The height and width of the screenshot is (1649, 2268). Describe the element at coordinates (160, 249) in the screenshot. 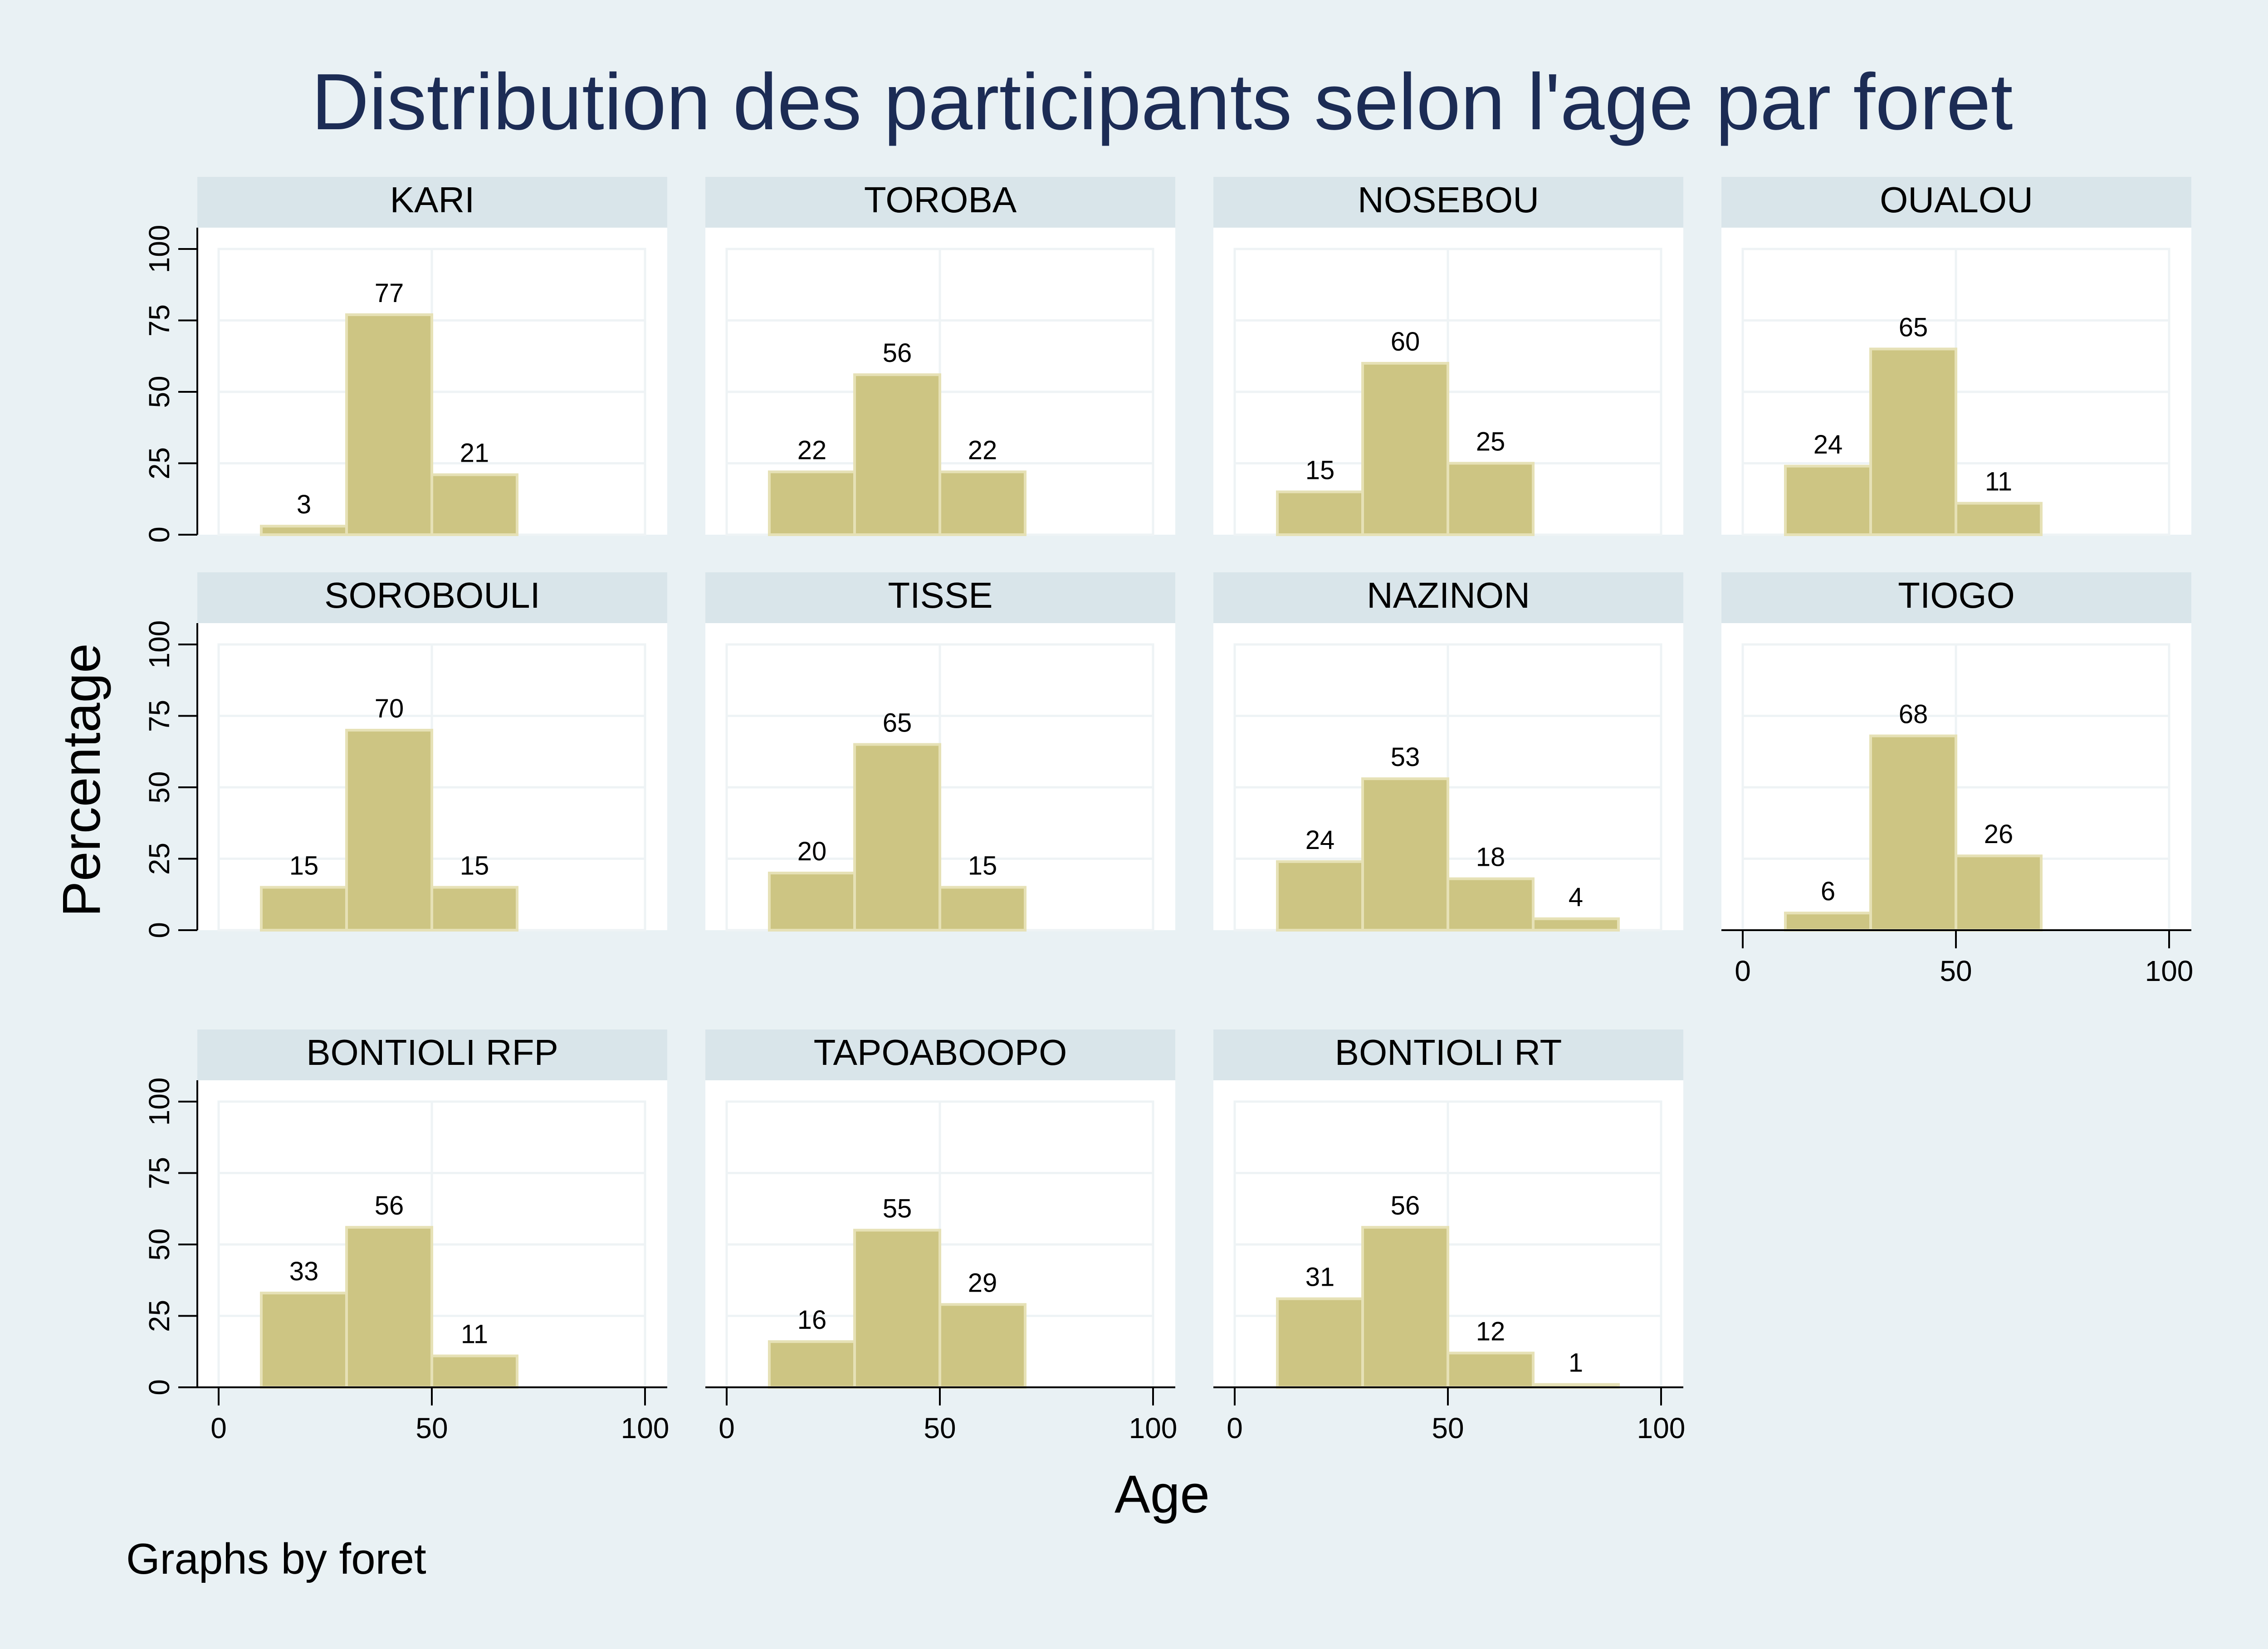

I see `y-tick-label: 100` at that location.